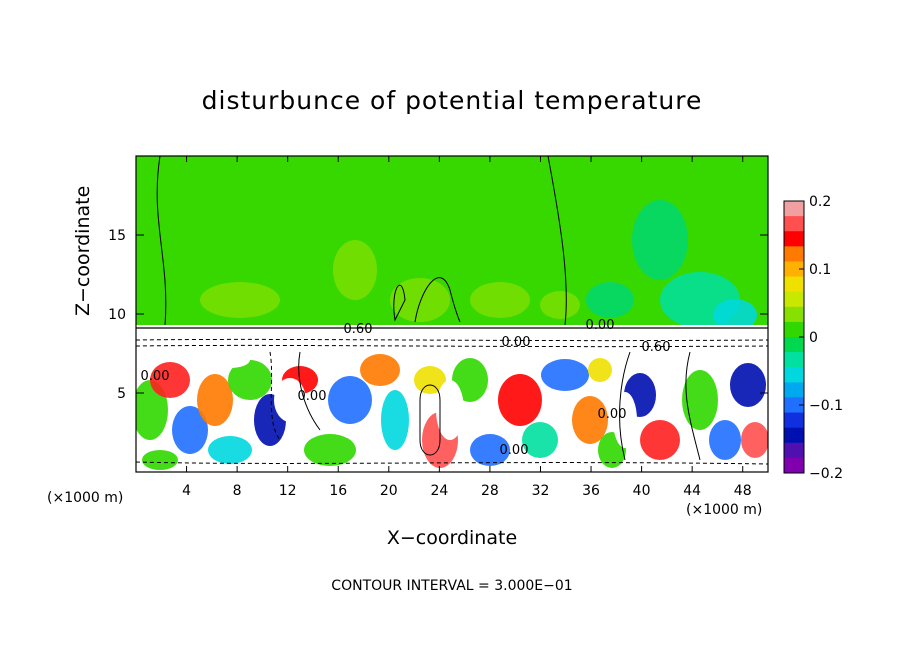 Image resolution: width=904 pixels, height=654 pixels. I want to click on x-tick-label: 24, so click(439, 491).